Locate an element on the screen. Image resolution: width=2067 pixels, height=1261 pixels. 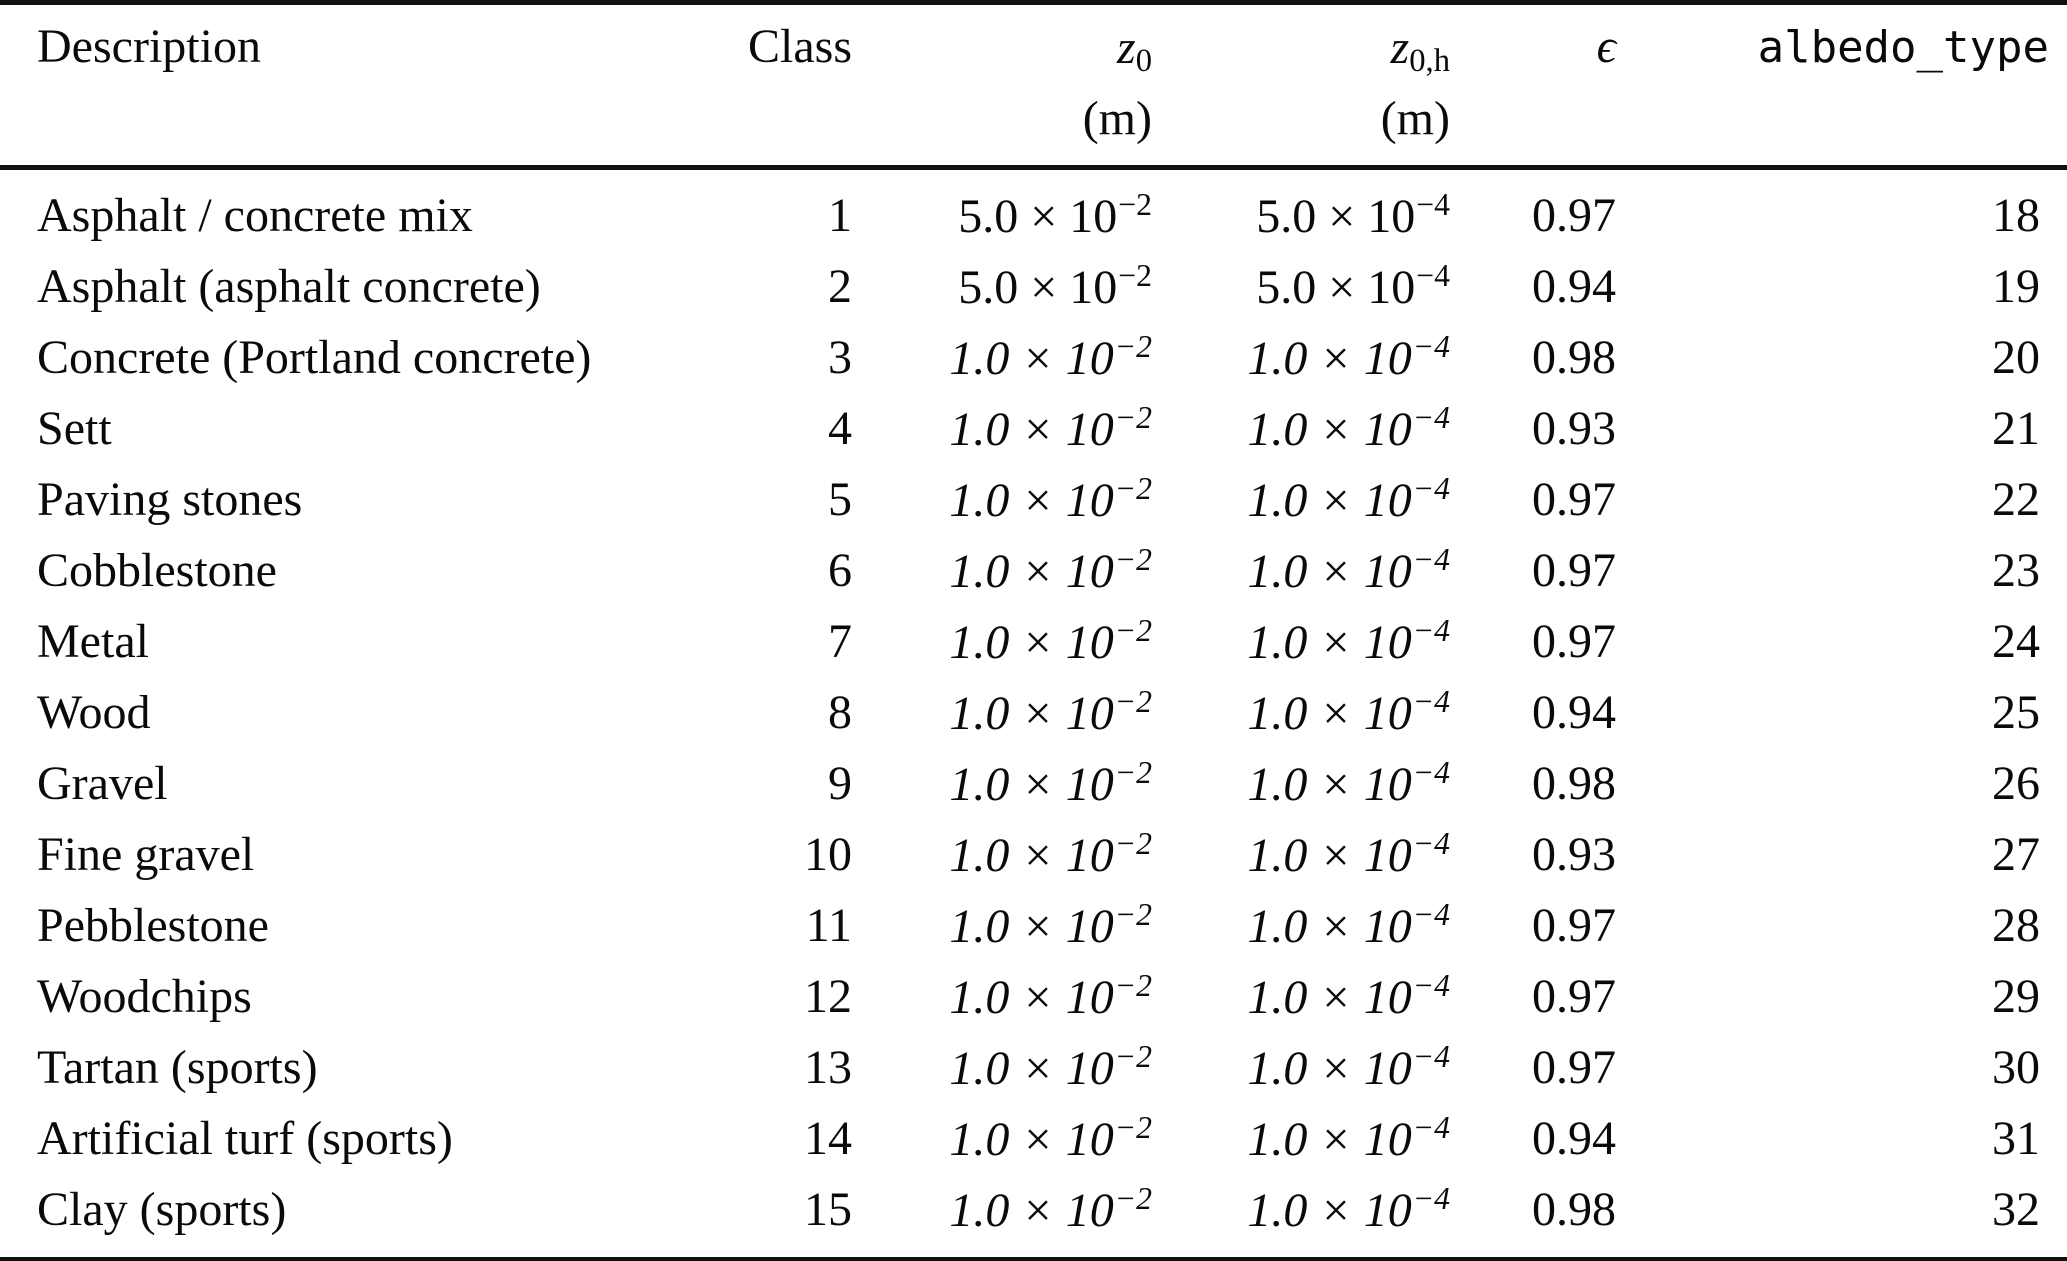
cell-description: Artificial turf (sports) is located at coordinates (245, 1138).